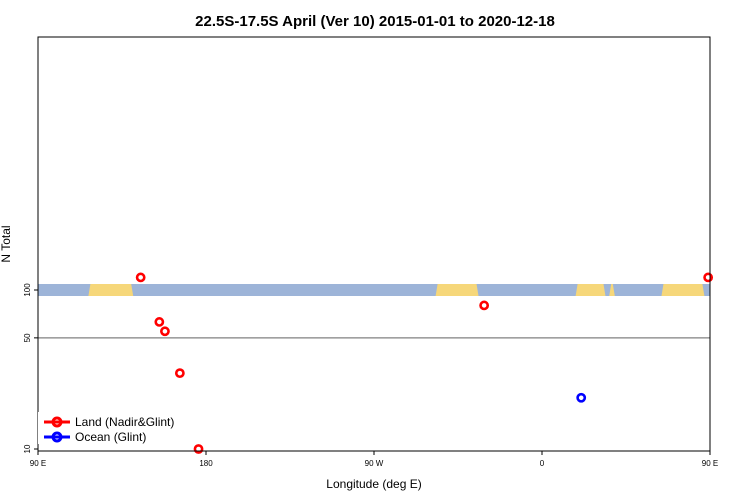  Describe the element at coordinates (57, 422) in the screenshot. I see `legend-land-marker` at that location.